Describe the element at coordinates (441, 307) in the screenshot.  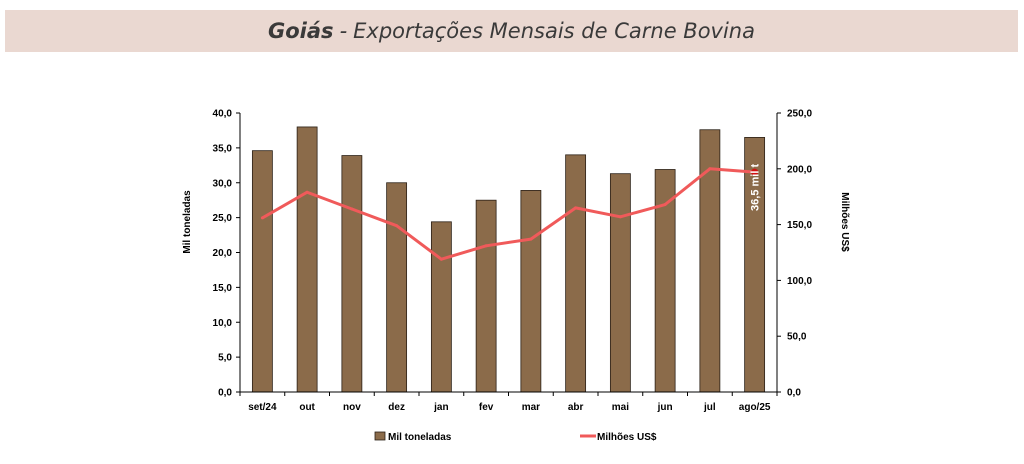
I see `bar-jan` at that location.